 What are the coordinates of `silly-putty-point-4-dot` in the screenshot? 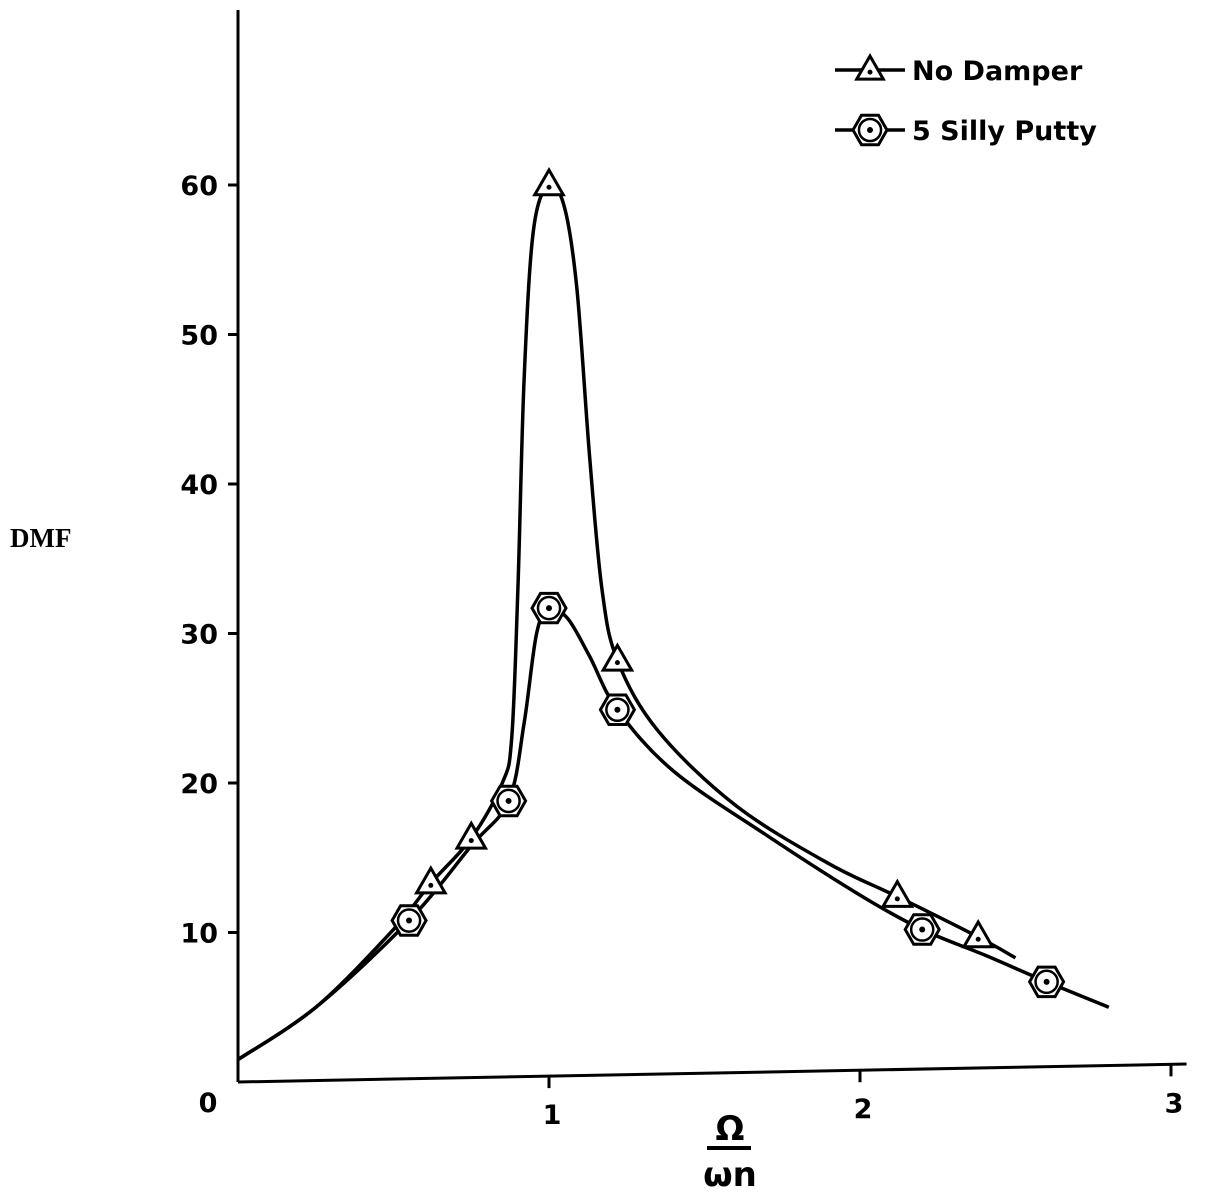 It's located at (922, 929).